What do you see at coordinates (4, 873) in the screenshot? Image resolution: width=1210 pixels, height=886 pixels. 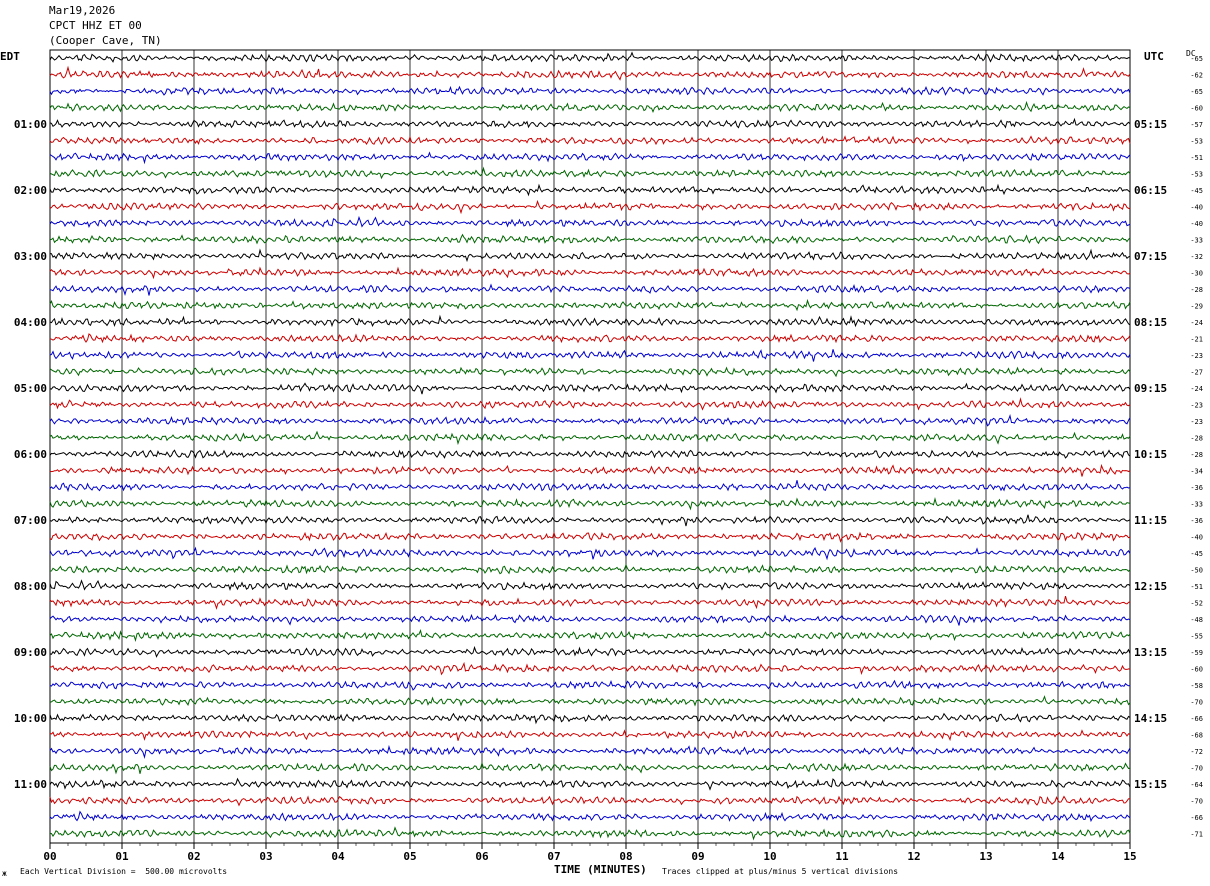 I see `corner-mark: ж` at bounding box center [4, 873].